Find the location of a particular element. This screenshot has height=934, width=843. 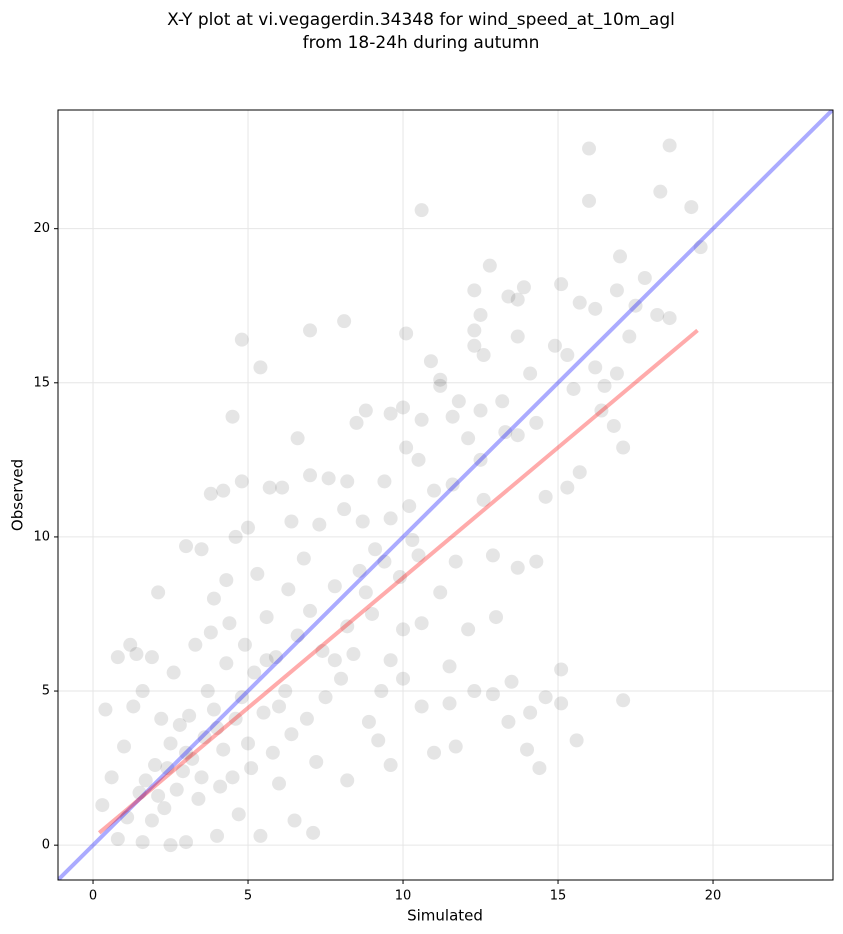

y-tick-label: 5 is located at coordinates (46, 691).